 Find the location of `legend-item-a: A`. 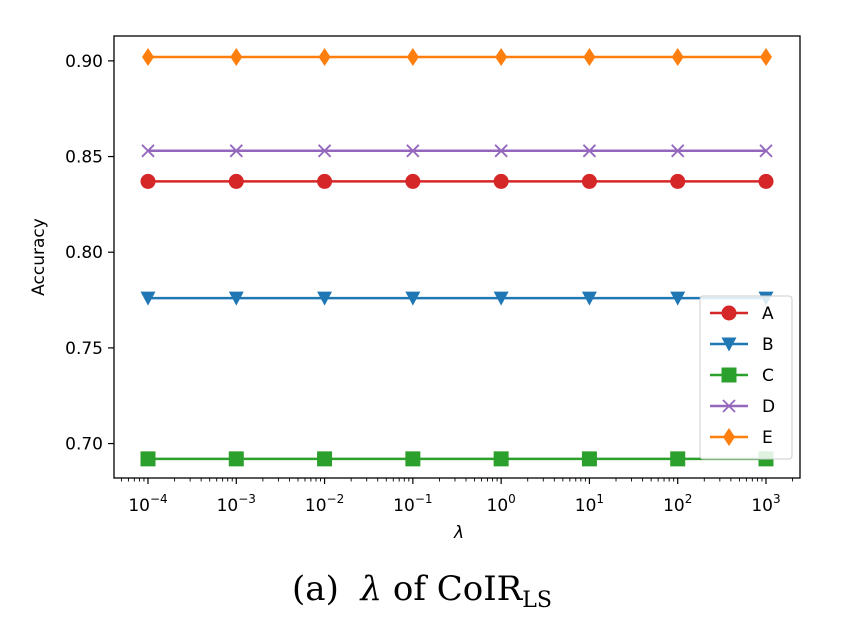

legend-item-a: A is located at coordinates (742, 314).